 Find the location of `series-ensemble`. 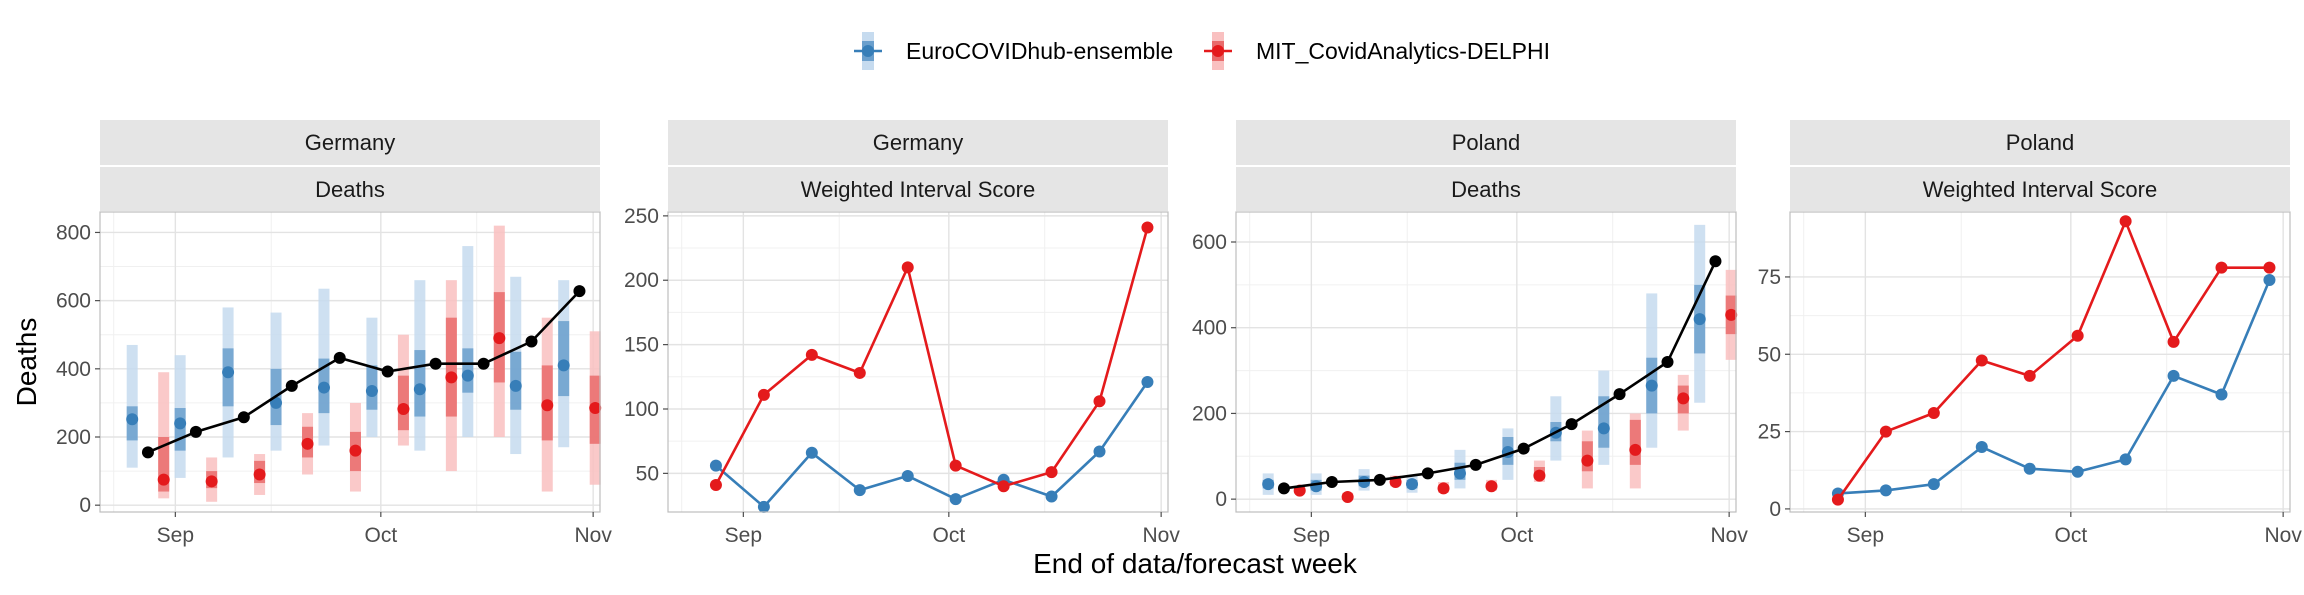

series-ensemble is located at coordinates (348, 394).